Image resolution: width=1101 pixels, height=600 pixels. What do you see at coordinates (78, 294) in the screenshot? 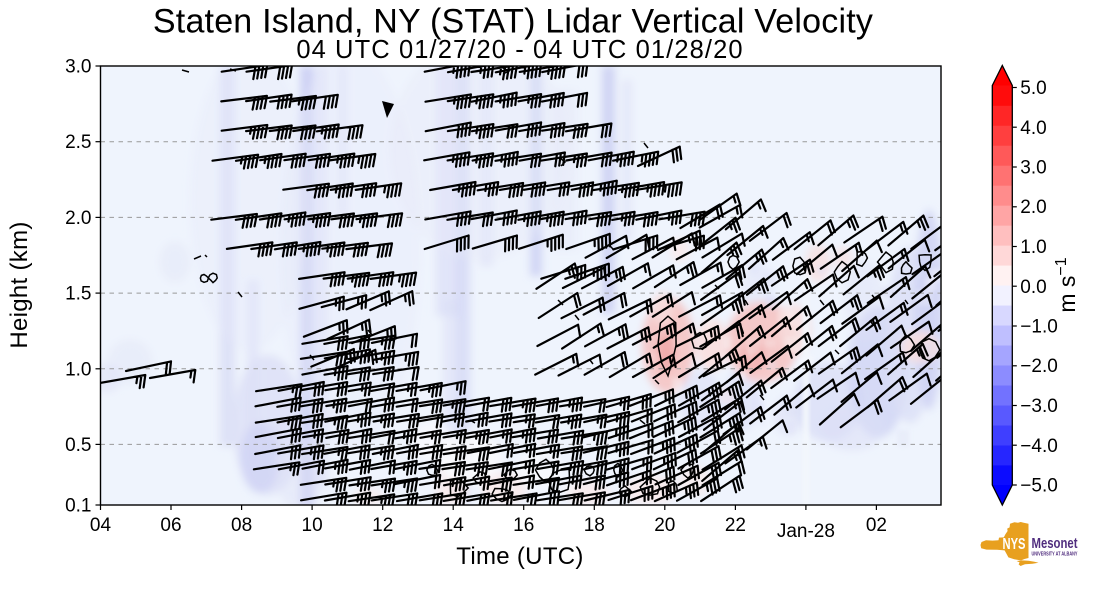
I see `svg-text: 1.5` at bounding box center [78, 294].